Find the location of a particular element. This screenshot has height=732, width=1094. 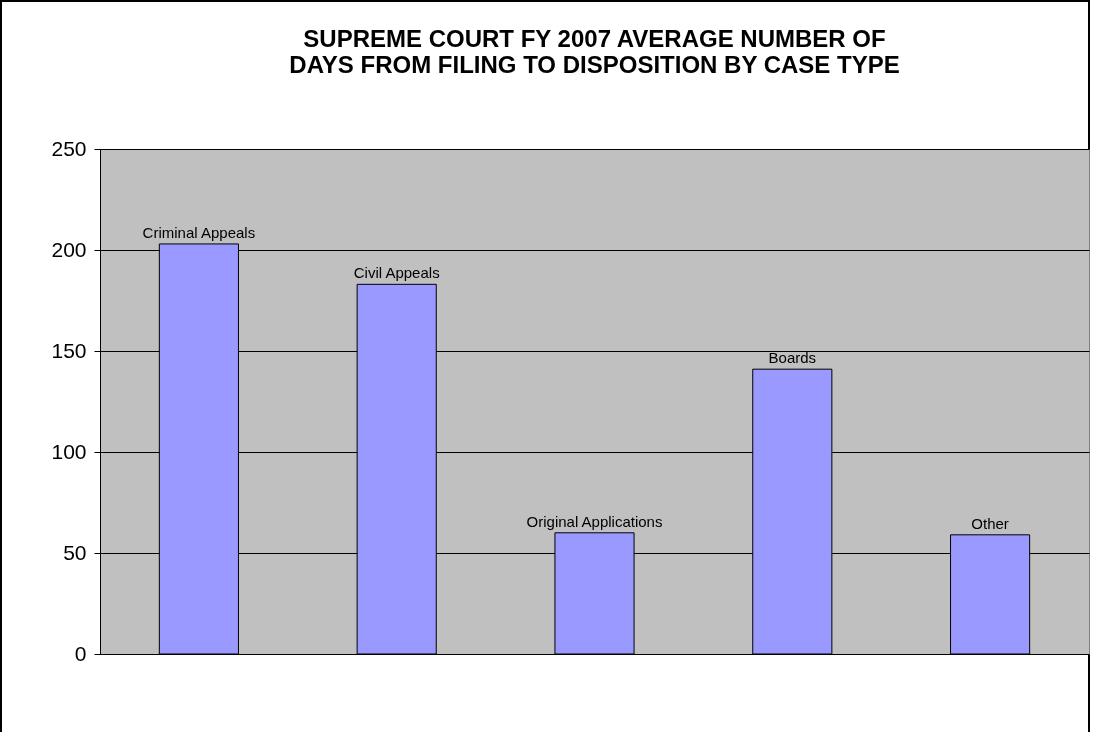

y-tick-label: 100 is located at coordinates (69, 451).